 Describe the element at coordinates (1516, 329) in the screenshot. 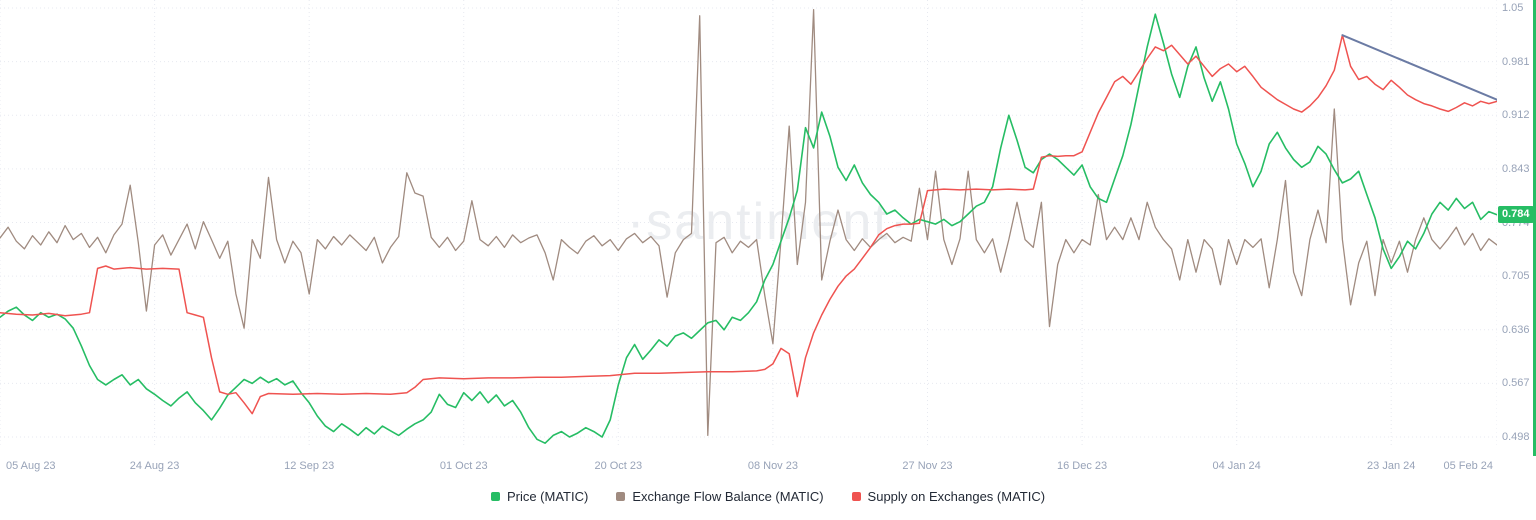

I see `y-axis-tick-label: 0.636` at that location.